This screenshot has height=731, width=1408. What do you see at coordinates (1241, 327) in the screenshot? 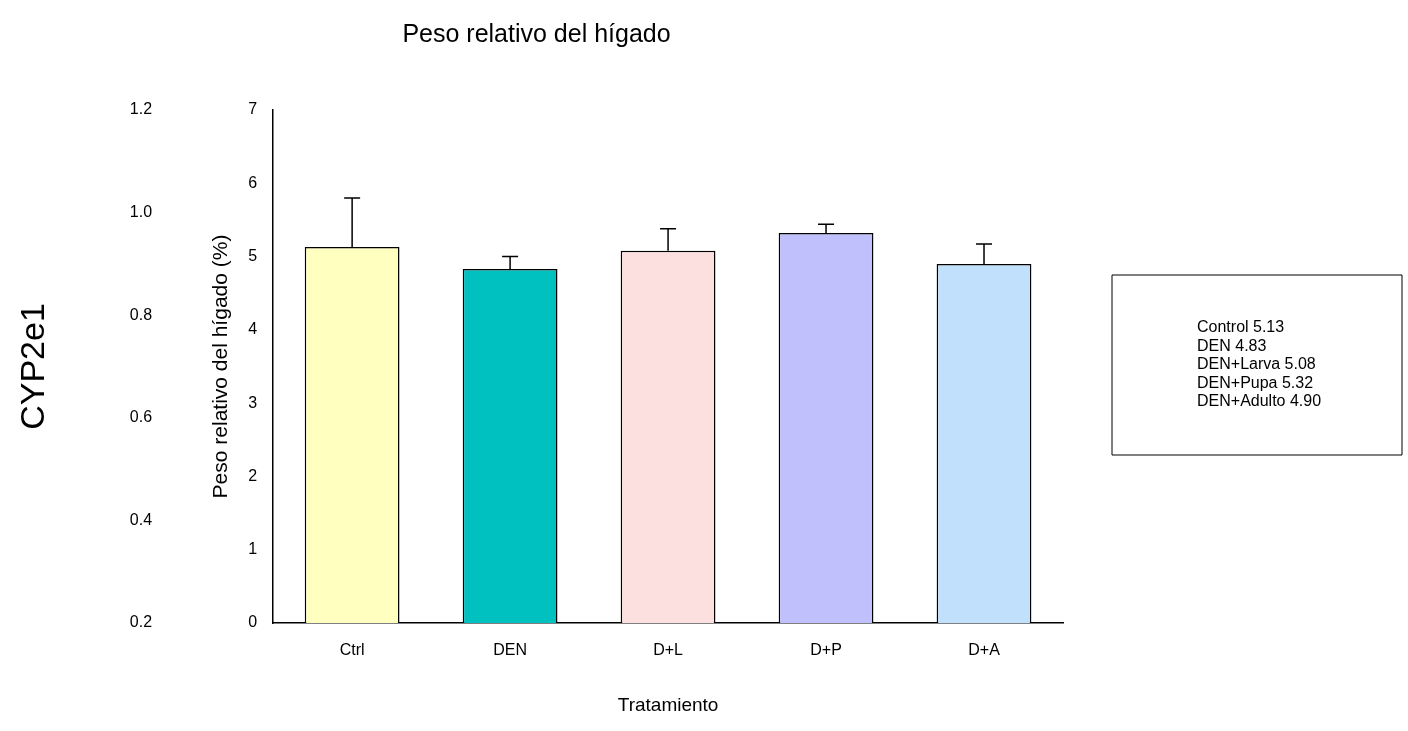
I see `text: Control 5.13` at bounding box center [1241, 327].